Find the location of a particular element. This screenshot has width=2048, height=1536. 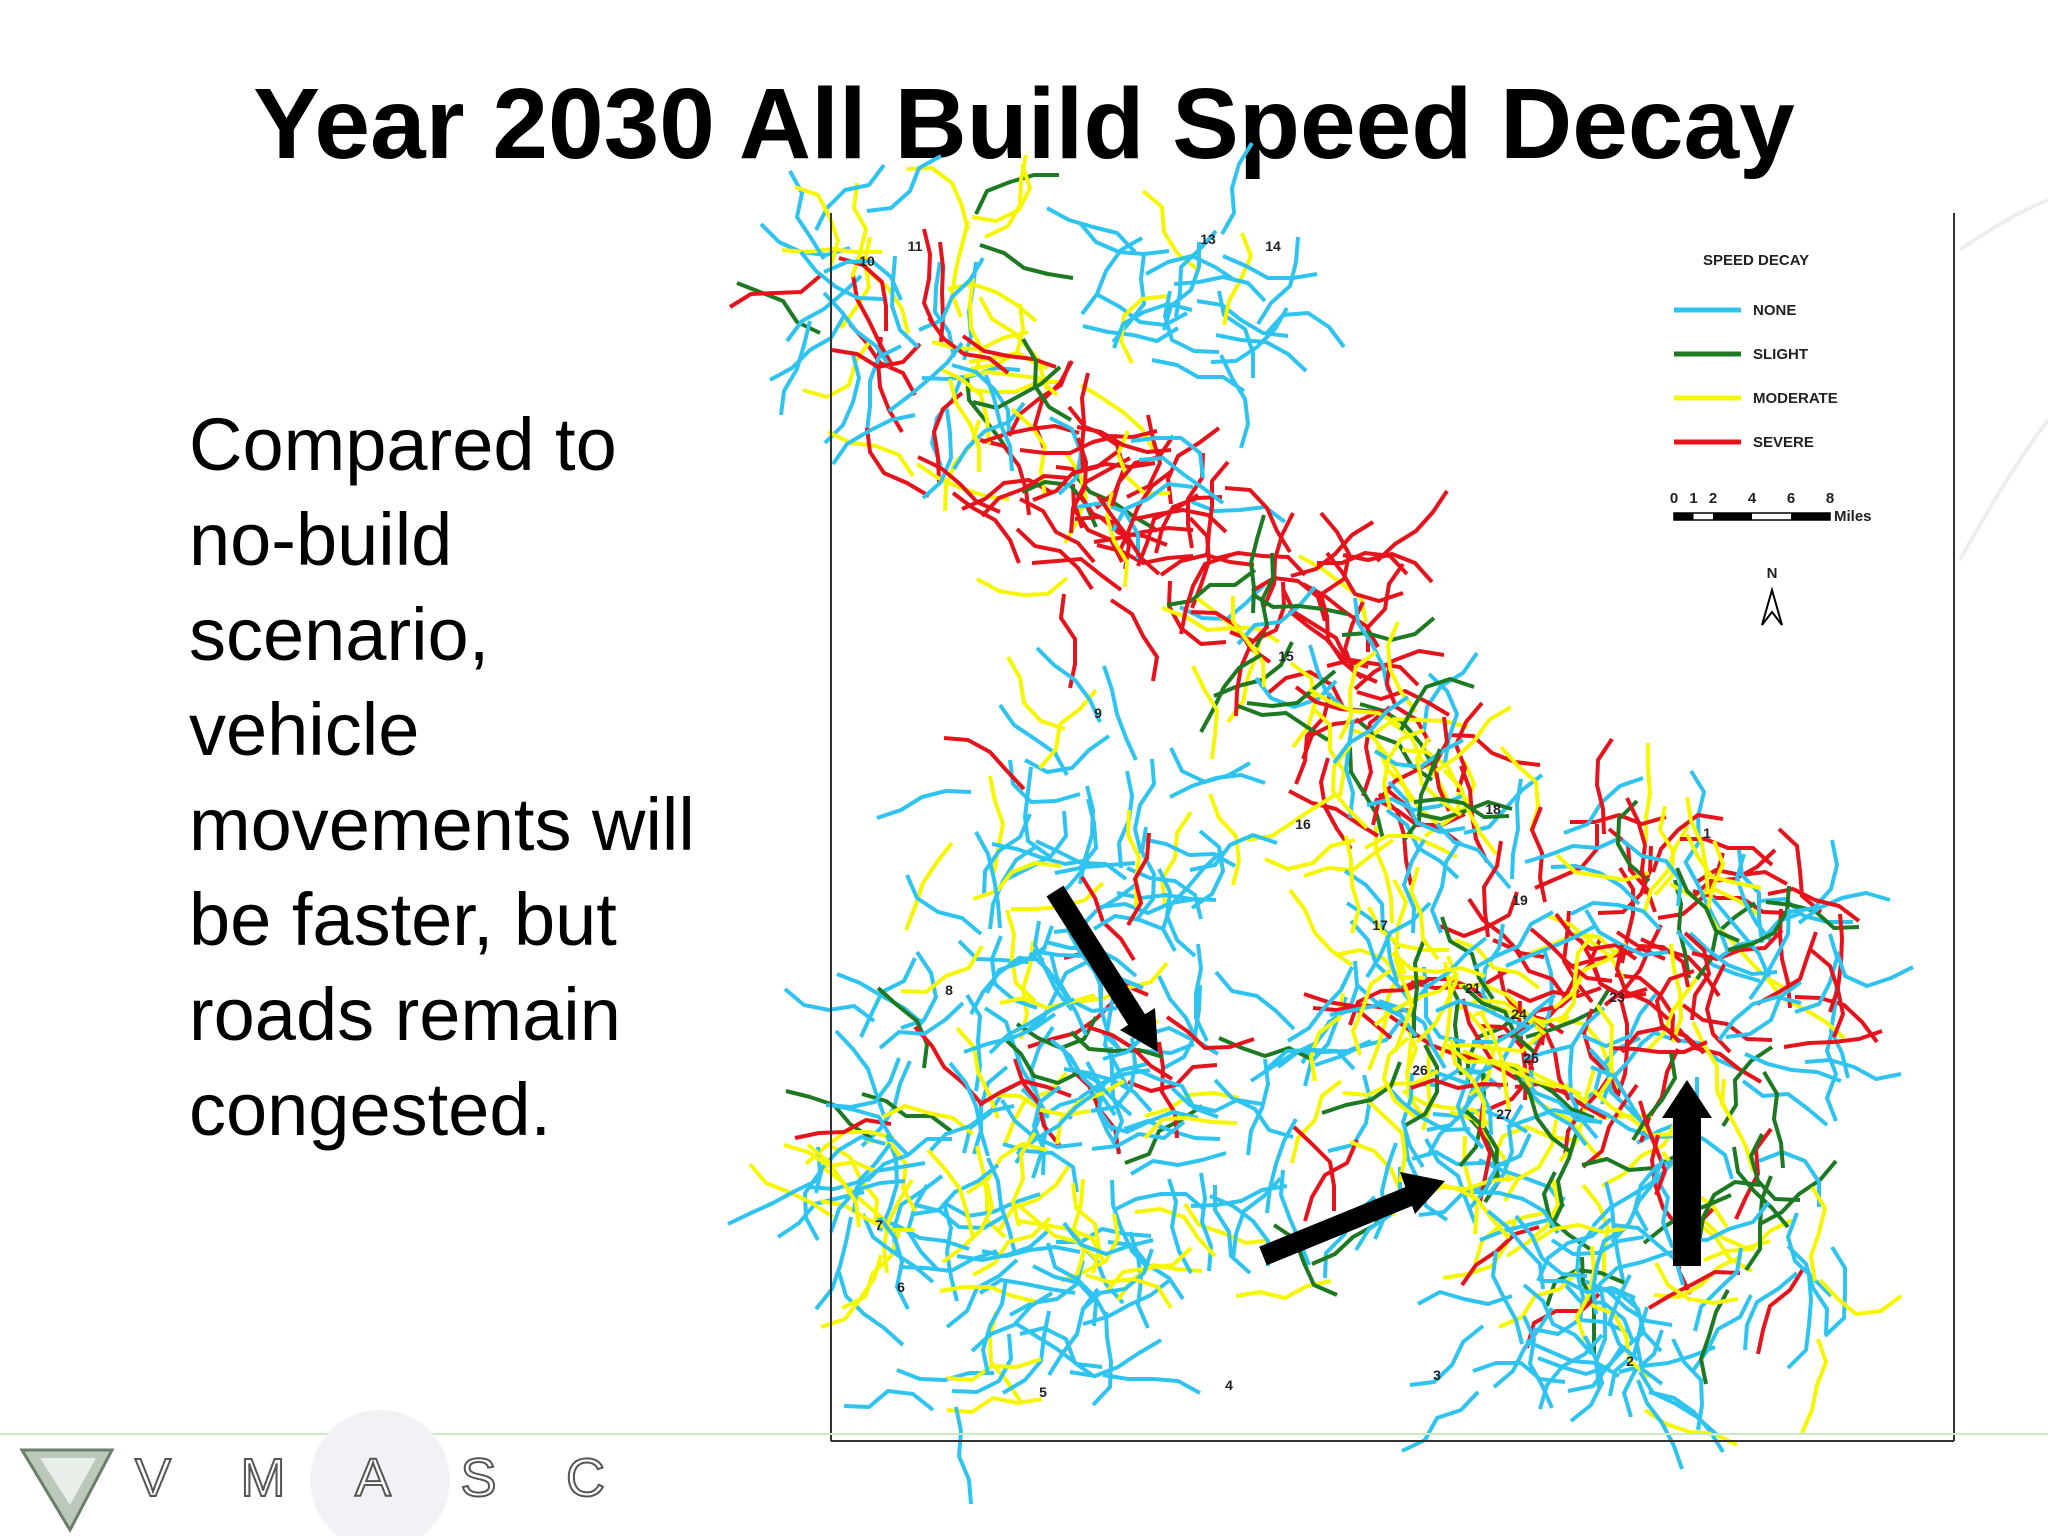

node-label: 13 is located at coordinates (1208, 239).